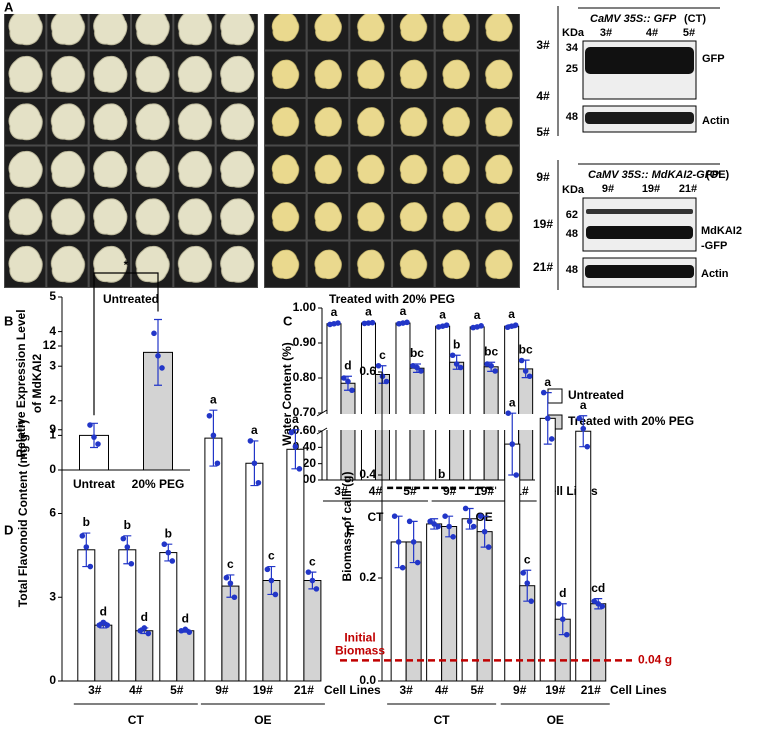 The image size is (758, 751). What do you see at coordinates (688, 189) in the screenshot?
I see `lane-label: 21#` at bounding box center [688, 189].